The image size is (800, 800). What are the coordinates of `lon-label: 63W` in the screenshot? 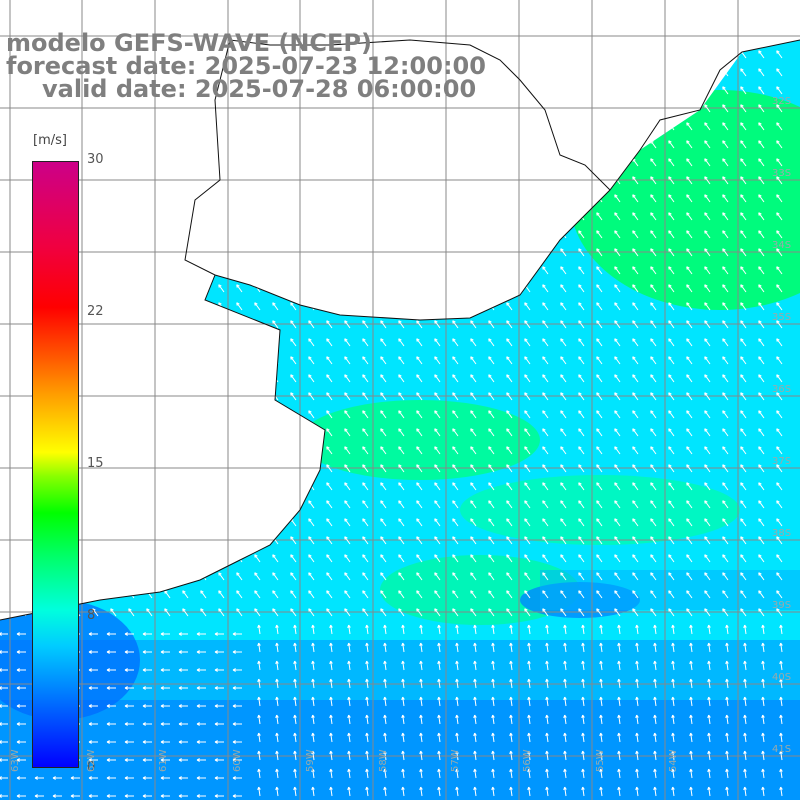 It's located at (15, 760).